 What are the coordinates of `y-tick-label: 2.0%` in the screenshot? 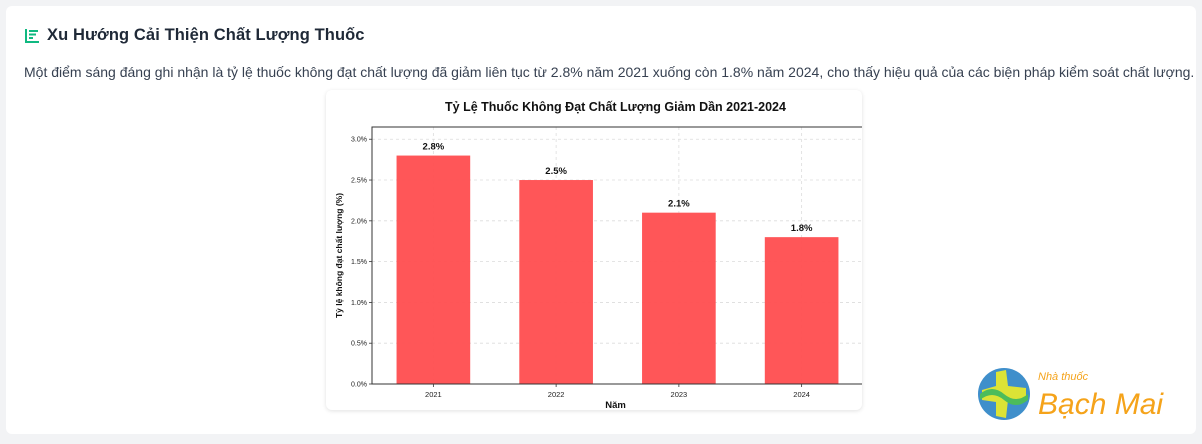 It's located at (359, 221).